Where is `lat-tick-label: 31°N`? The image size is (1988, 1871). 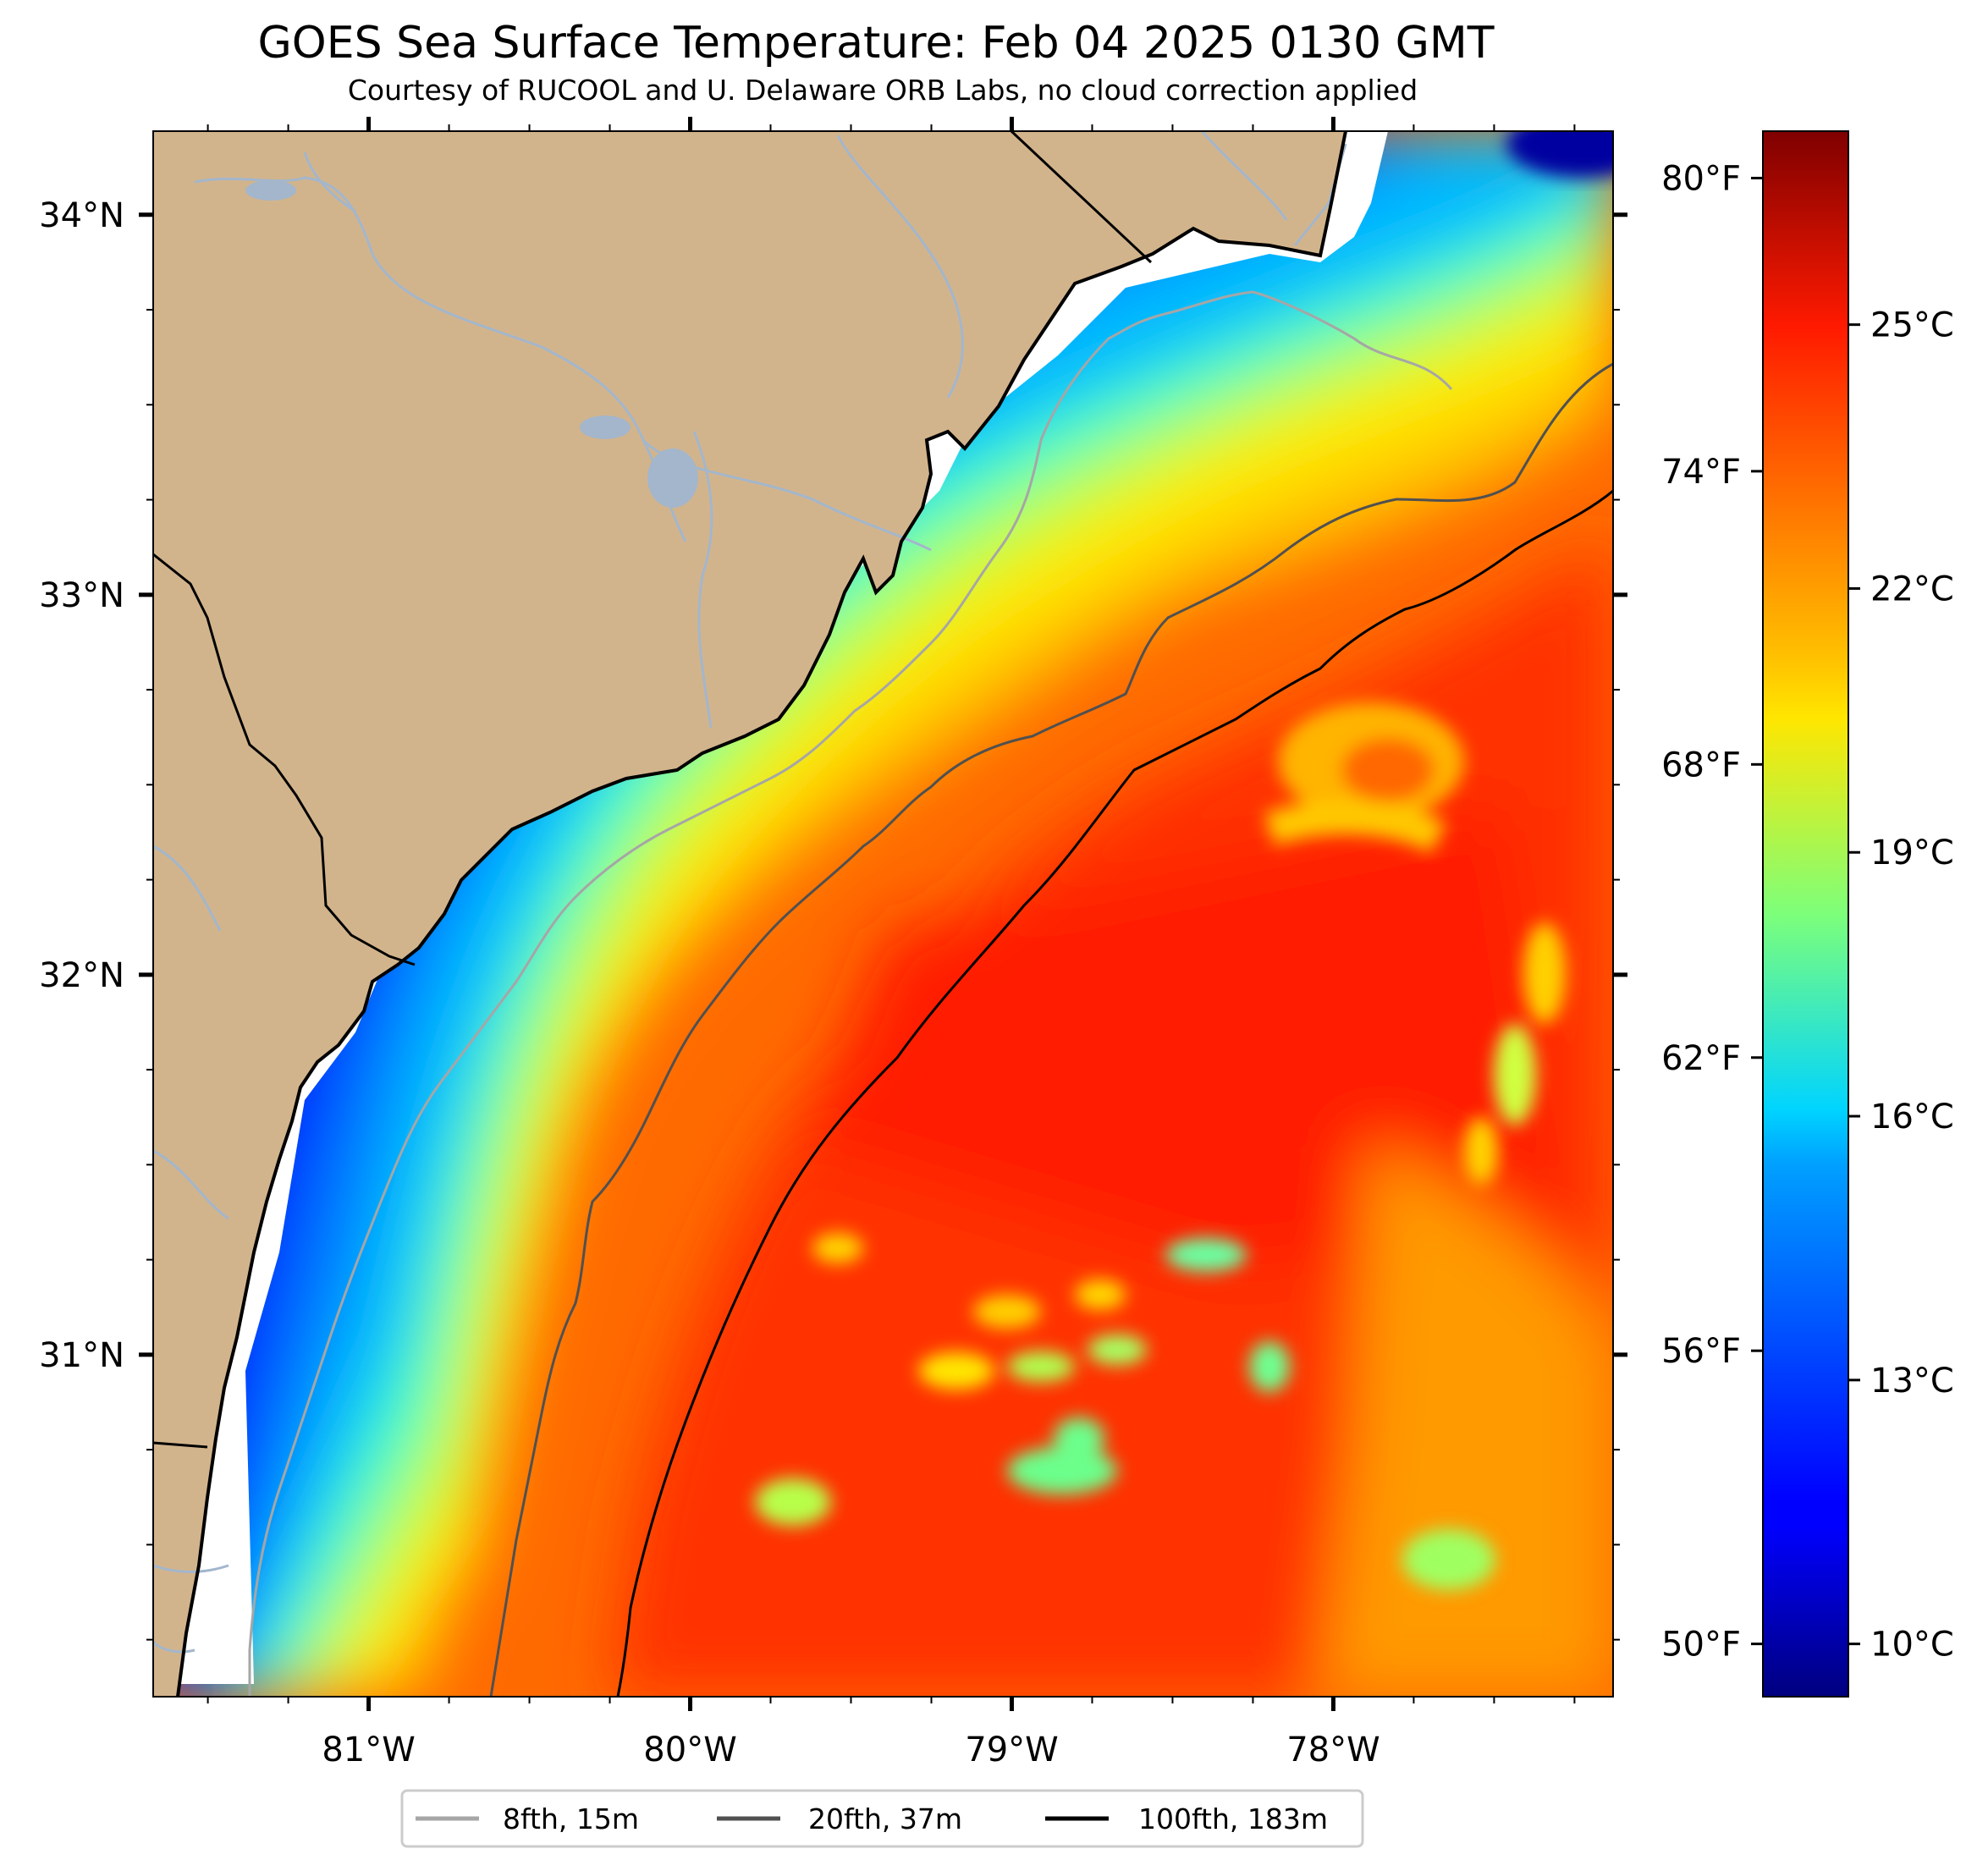 lat-tick-label: 31°N is located at coordinates (81, 1355).